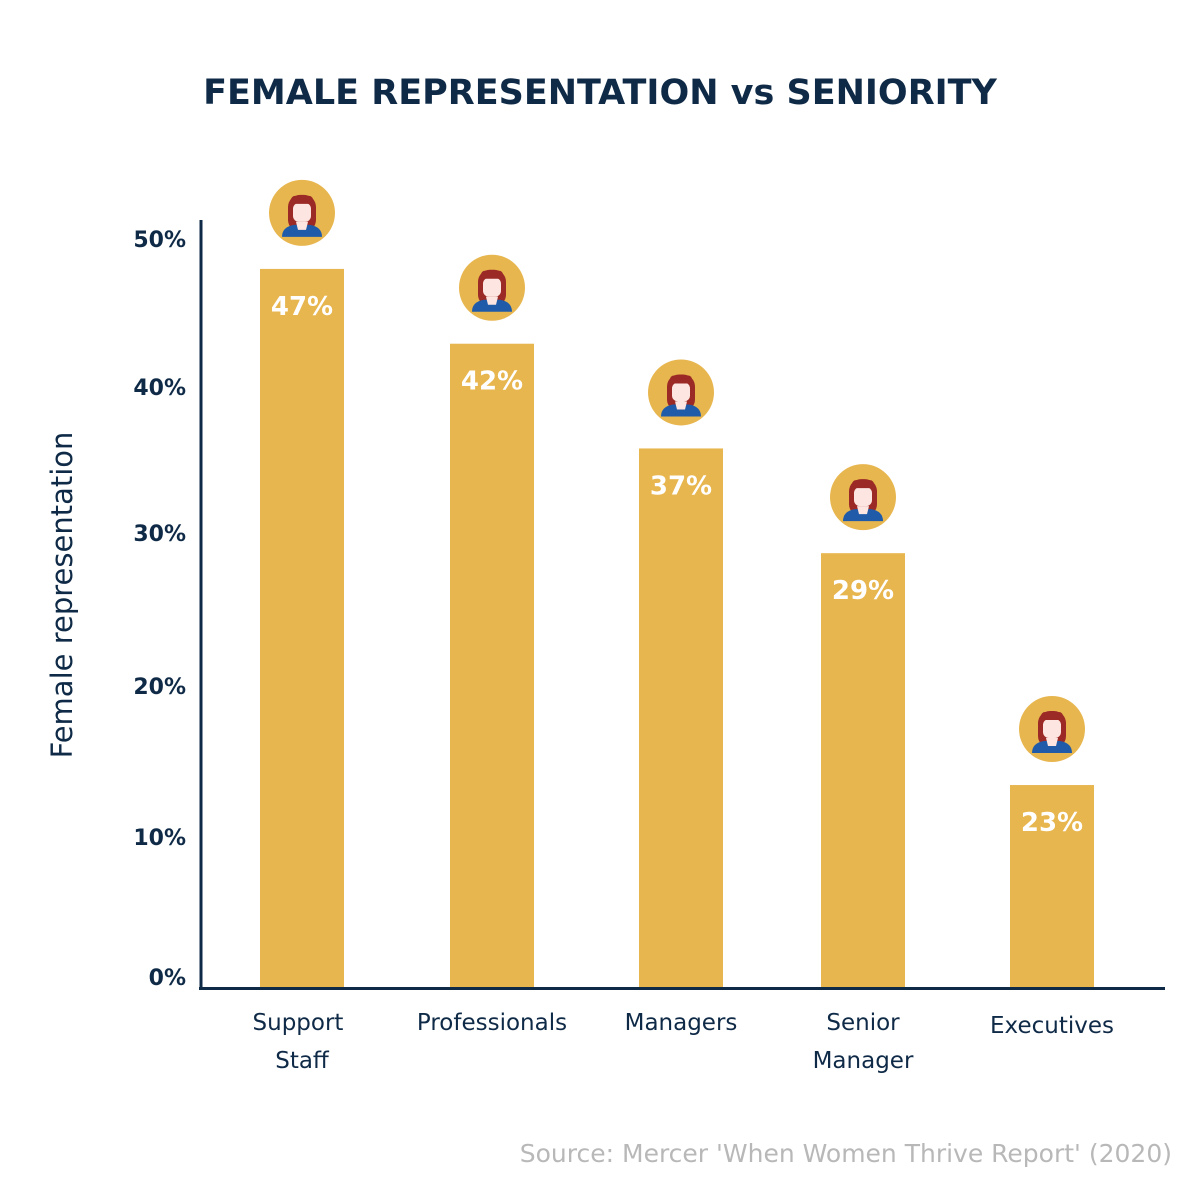  I want to click on y-tick-label: 30%, so click(159, 534).